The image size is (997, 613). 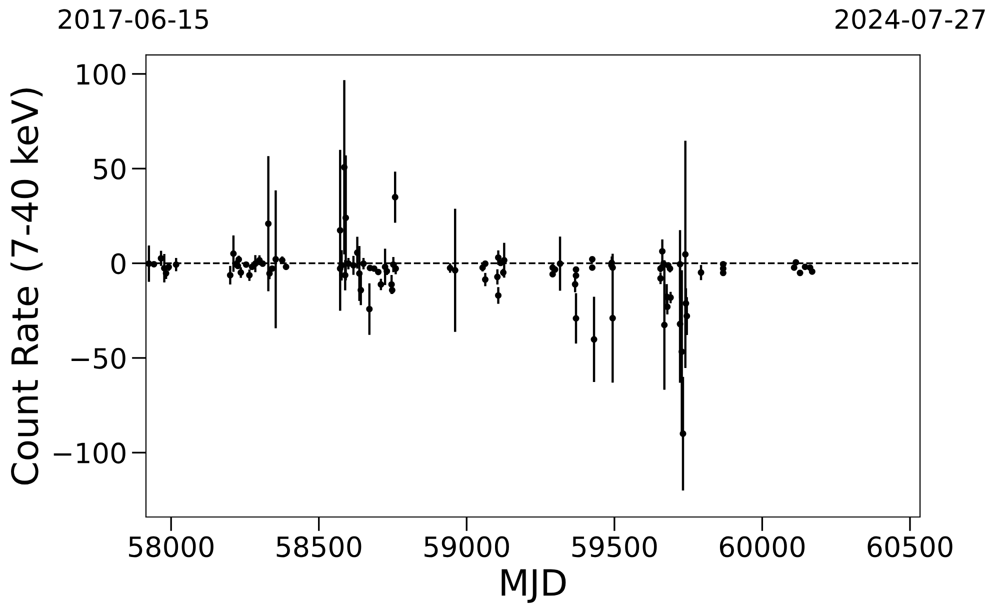 I want to click on y-tick-label: 0, so click(x=118, y=263).